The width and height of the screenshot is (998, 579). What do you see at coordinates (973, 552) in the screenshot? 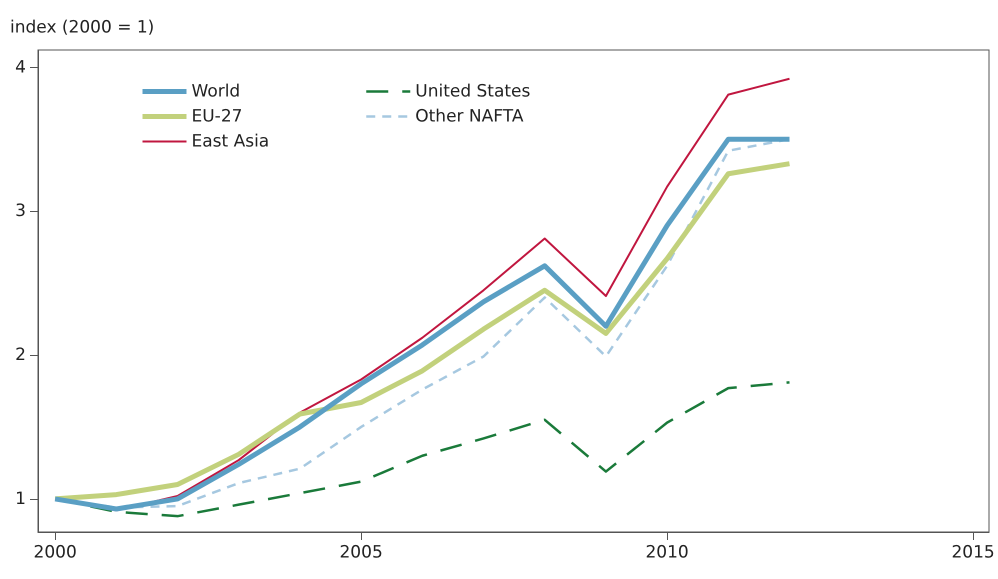
I see `x-tick-label: 2015` at bounding box center [973, 552].